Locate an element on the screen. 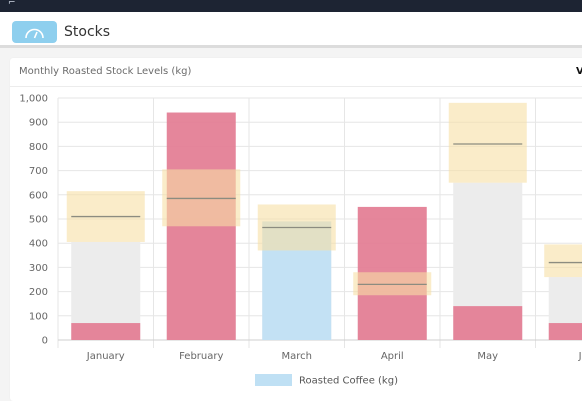 The height and width of the screenshot is (401, 582). y-tick-label: 900 is located at coordinates (38, 123).